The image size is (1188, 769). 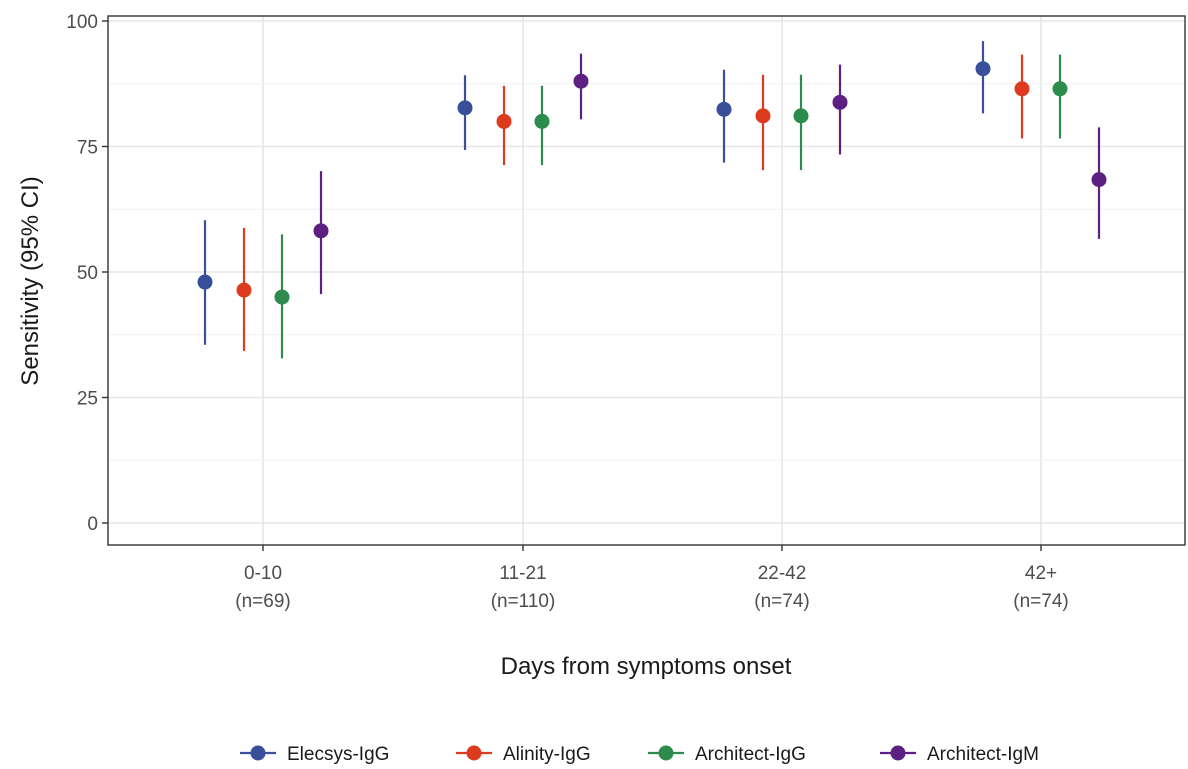 I want to click on x-axis-title: Days from symptoms onset, so click(x=646, y=666).